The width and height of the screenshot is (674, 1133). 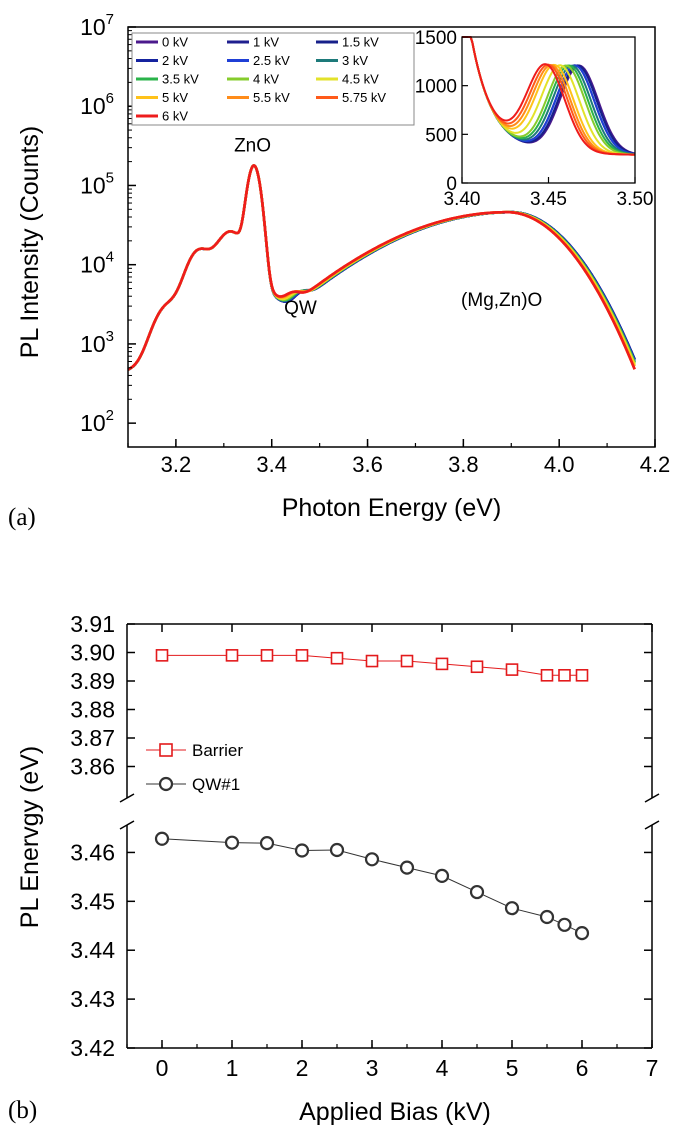 What do you see at coordinates (30, 837) in the screenshot?
I see `y-axis-title: PL Enervgy (eV)` at bounding box center [30, 837].